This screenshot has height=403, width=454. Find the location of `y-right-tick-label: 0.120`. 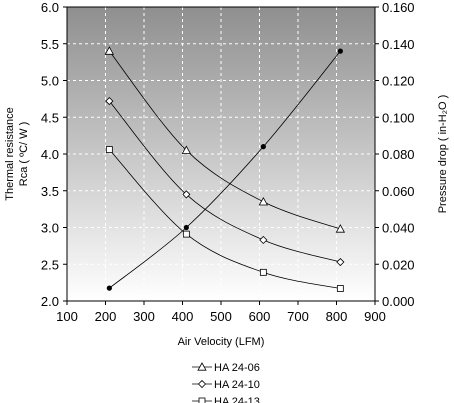

y-right-tick-label: 0.120 is located at coordinates (398, 81).